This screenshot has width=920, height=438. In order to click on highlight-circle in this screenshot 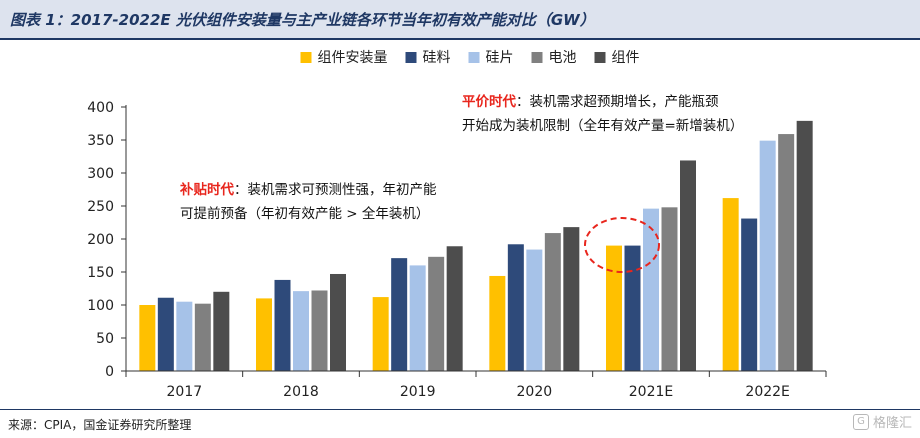, I will do `click(622, 245)`.